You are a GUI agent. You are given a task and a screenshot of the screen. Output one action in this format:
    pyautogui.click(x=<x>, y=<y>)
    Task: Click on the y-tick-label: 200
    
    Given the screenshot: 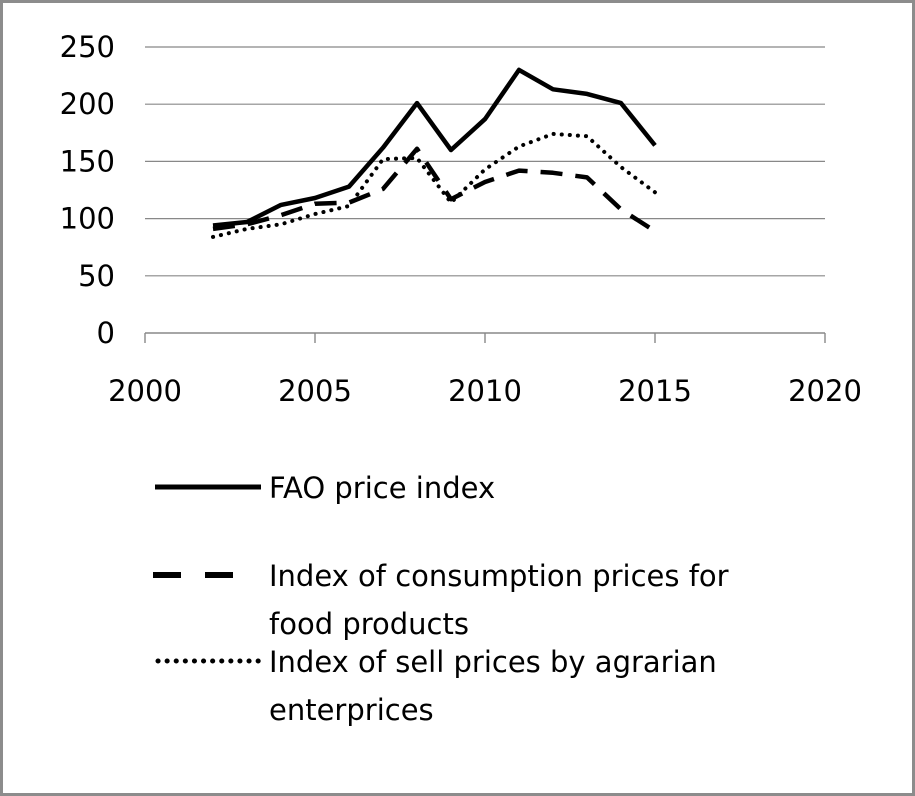 What is the action you would take?
    pyautogui.click(x=87, y=104)
    